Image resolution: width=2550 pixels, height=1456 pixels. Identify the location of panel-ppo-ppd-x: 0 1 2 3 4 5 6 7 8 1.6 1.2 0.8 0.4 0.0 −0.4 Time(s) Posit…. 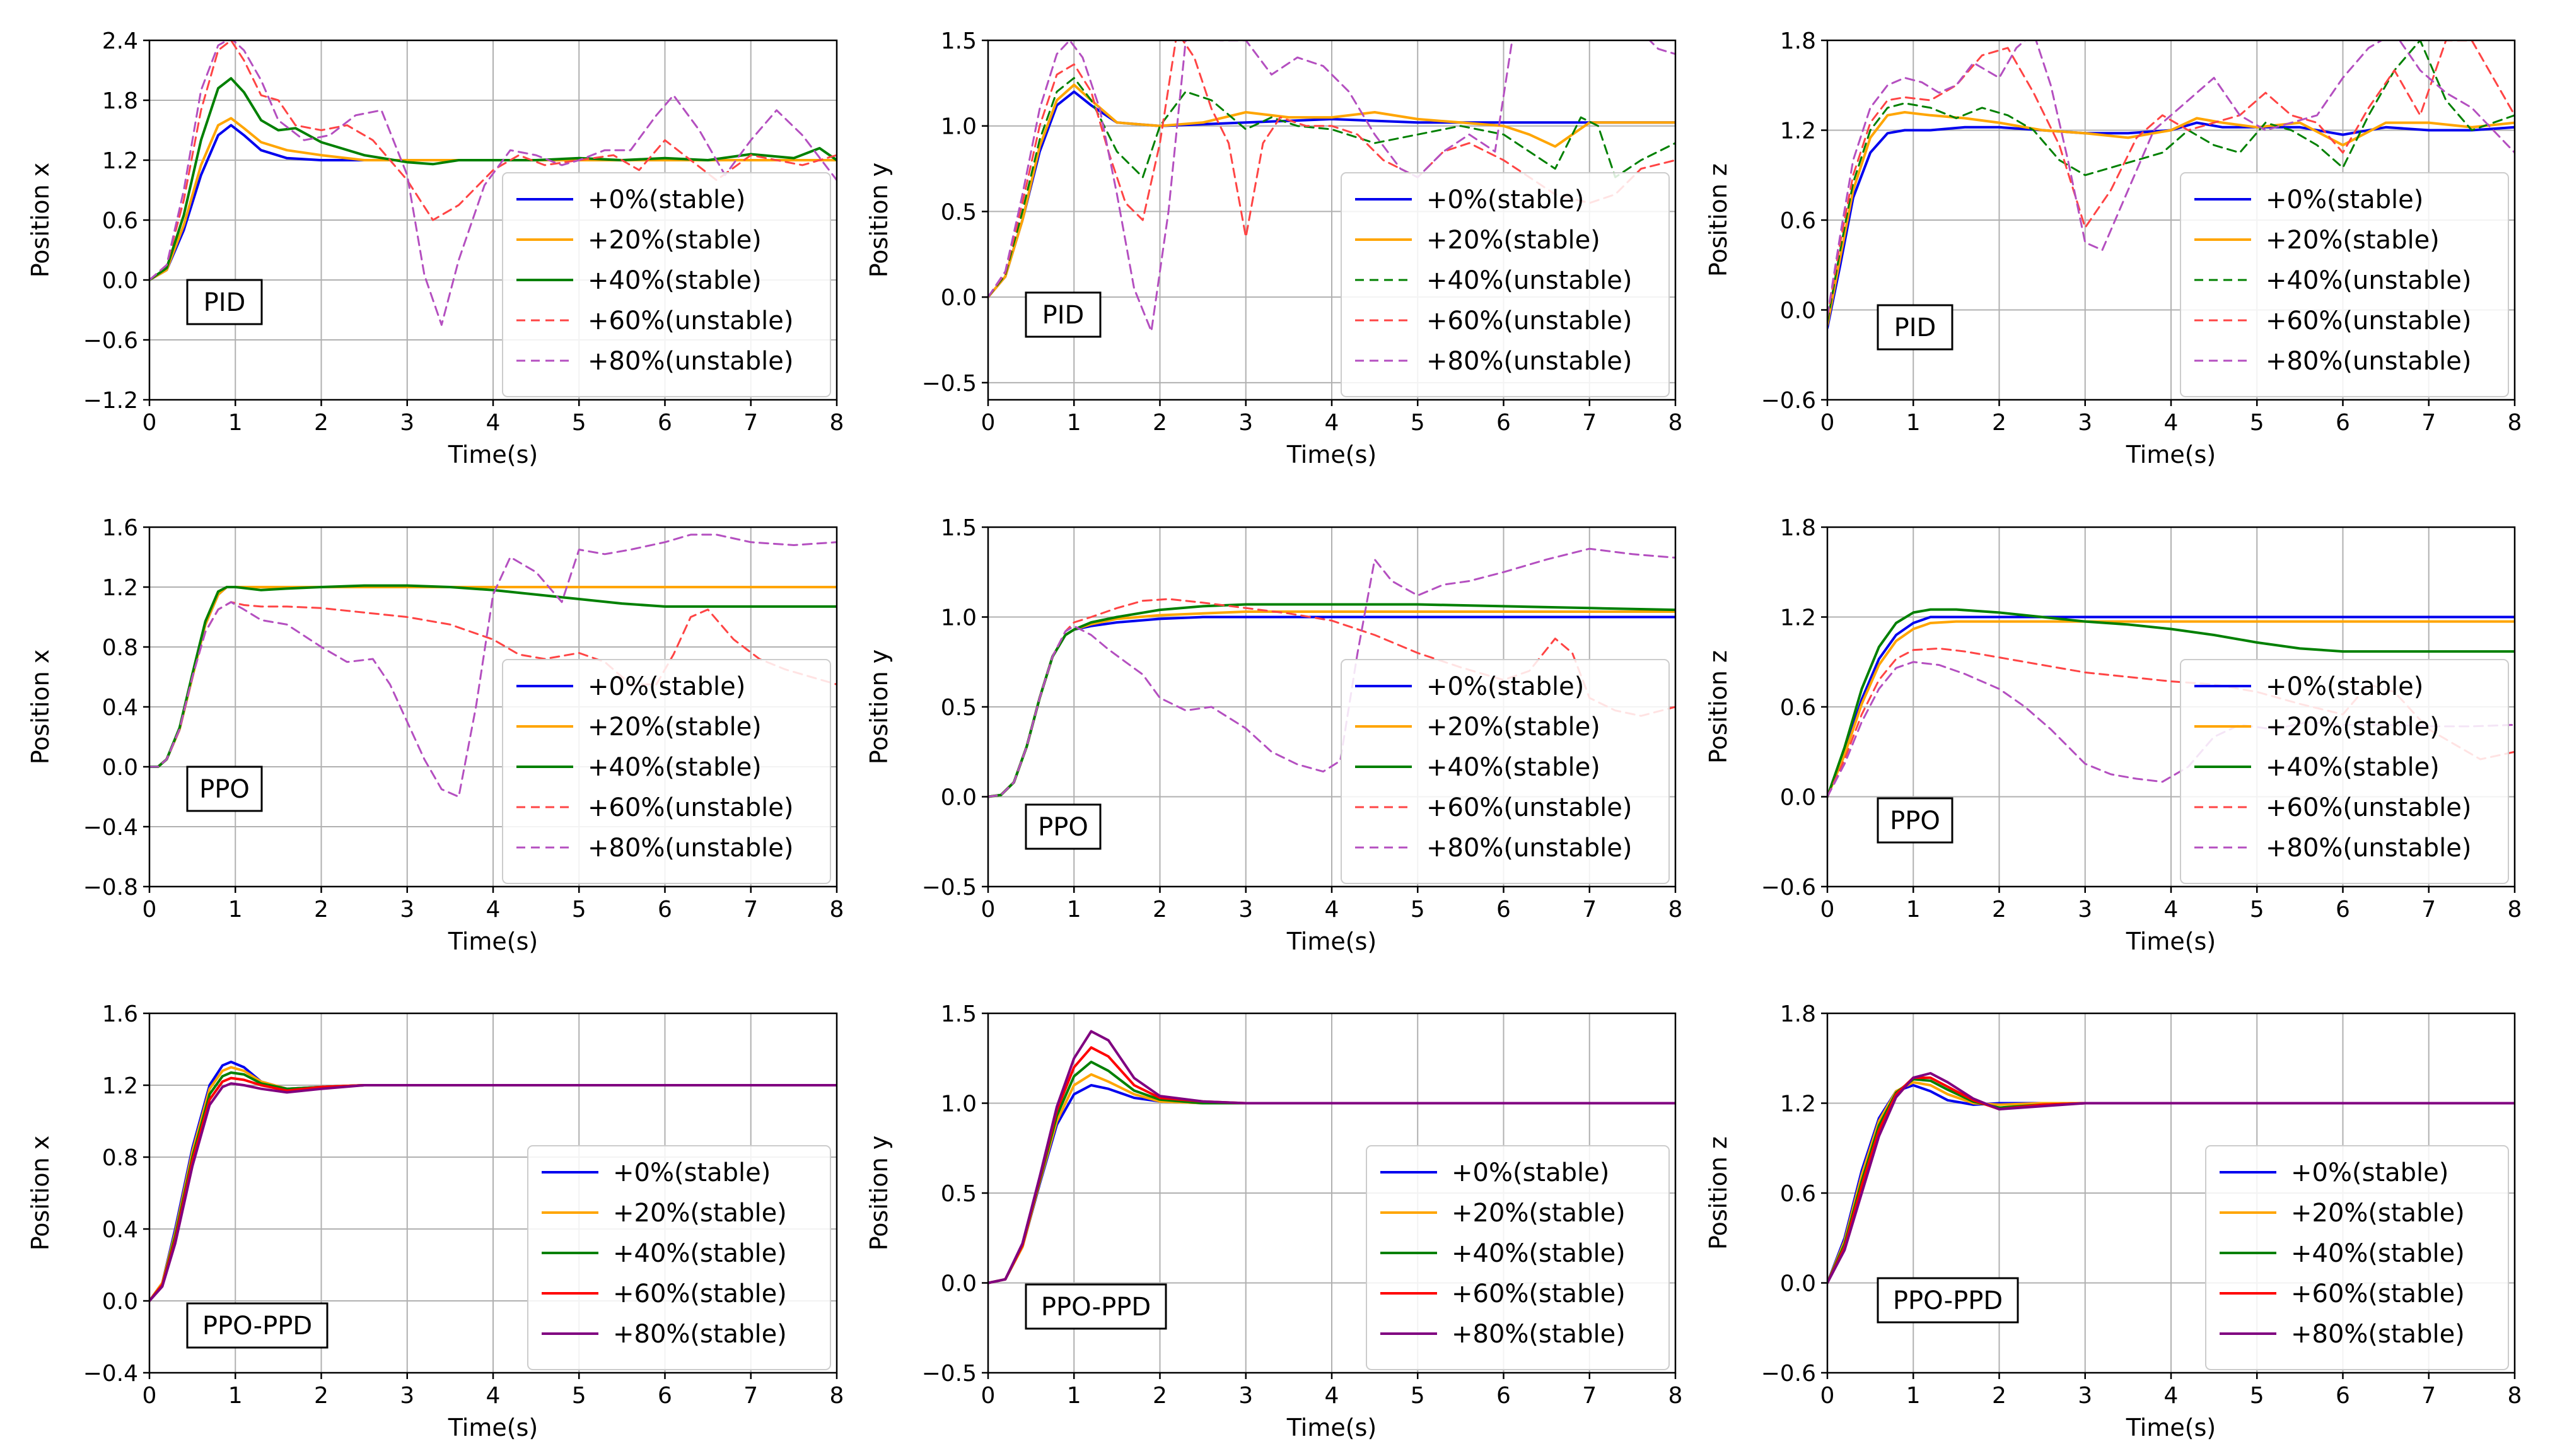
(435, 1221).